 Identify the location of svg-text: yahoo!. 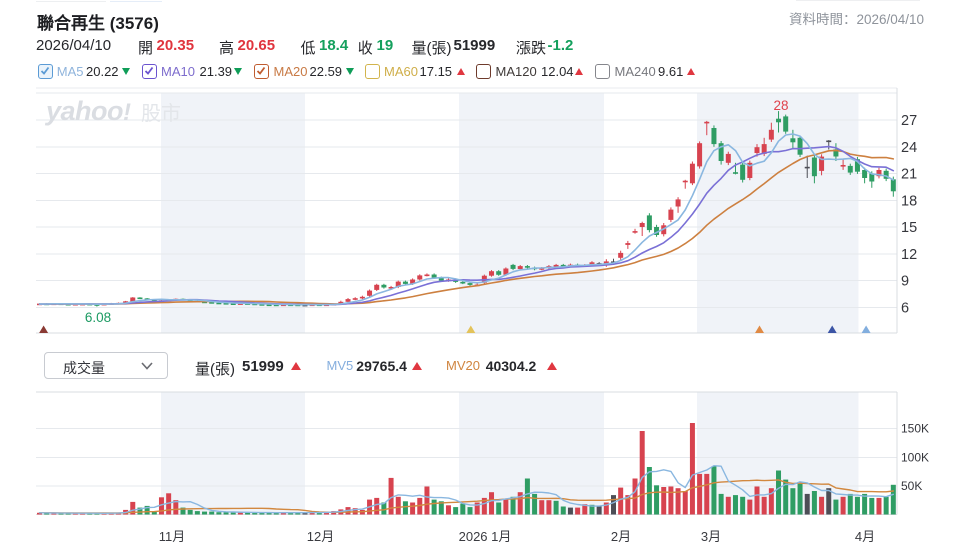
(87, 111).